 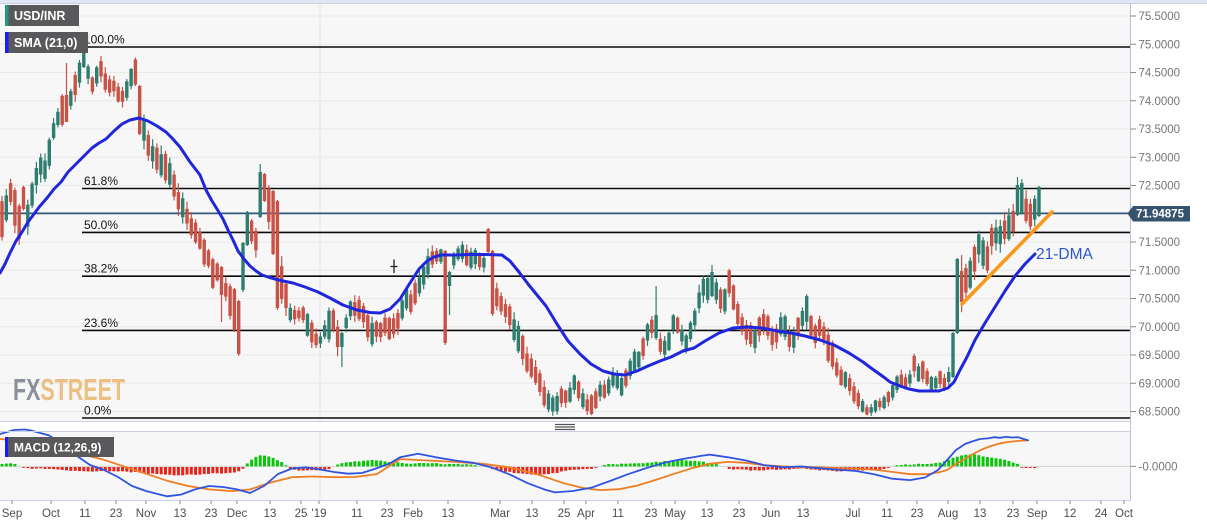 What do you see at coordinates (675, 514) in the screenshot?
I see `svg-text: May` at bounding box center [675, 514].